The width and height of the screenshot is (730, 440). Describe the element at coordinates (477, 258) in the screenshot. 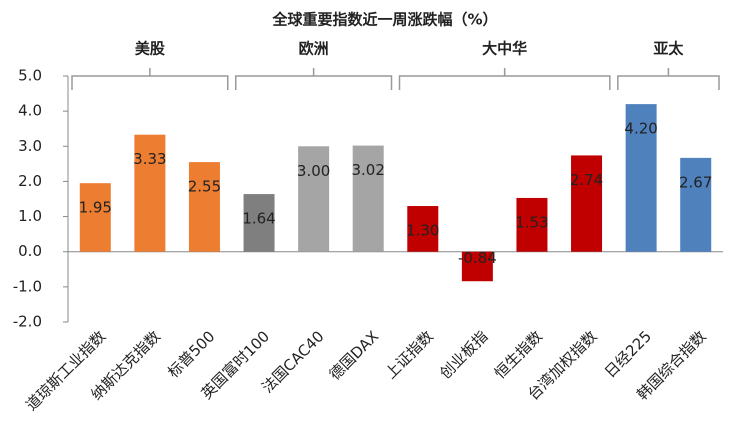

I see `data-label: -0.84` at that location.